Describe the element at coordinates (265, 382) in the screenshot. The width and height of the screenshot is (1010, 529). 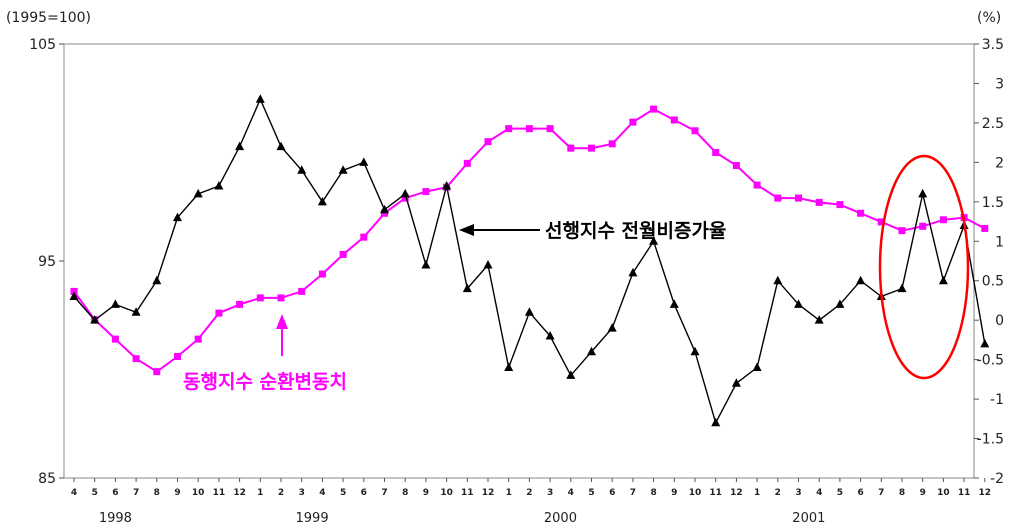
I see `annotation-coincident-label: 동행지수 순환변동치` at that location.